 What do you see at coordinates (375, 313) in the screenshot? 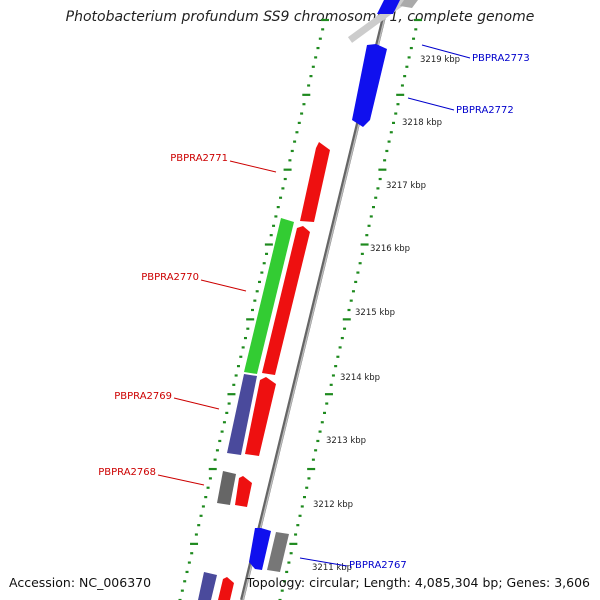
I see `kbp-tick-label: 3215 kbp` at bounding box center [375, 313].